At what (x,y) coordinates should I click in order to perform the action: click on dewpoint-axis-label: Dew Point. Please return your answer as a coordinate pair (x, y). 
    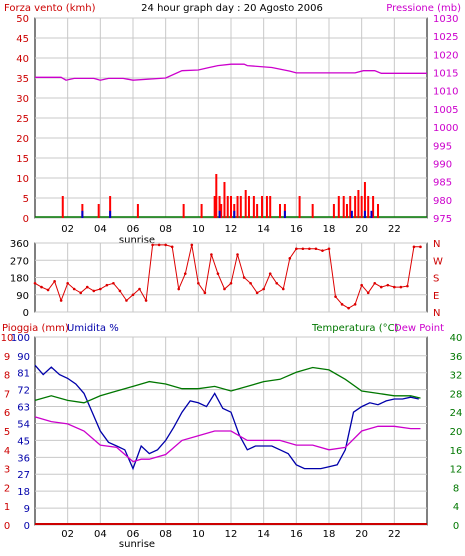
    Looking at the image, I should click on (419, 328).